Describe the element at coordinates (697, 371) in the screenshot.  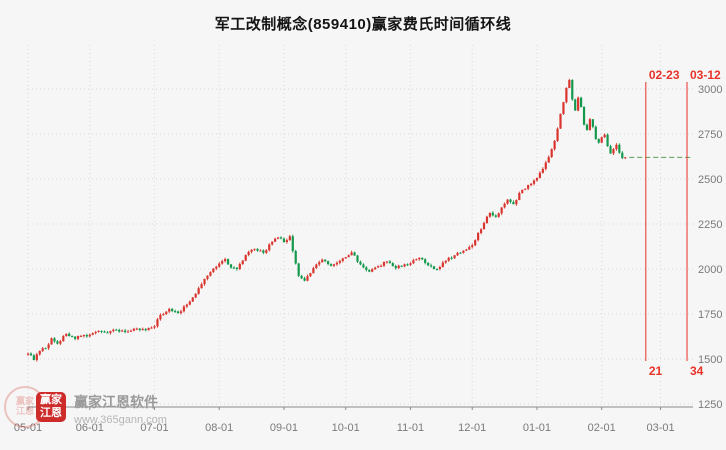
I see `fib-count-label: 34` at that location.